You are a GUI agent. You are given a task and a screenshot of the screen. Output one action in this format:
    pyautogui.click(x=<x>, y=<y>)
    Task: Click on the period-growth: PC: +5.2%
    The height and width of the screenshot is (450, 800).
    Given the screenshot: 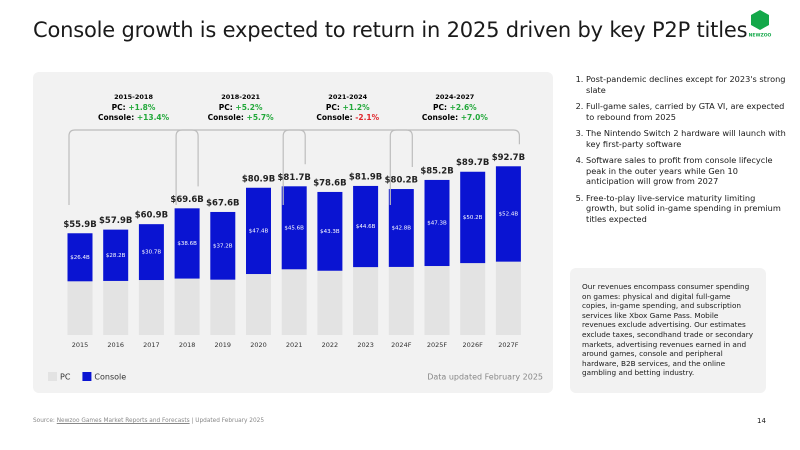 What is the action you would take?
    pyautogui.click(x=241, y=107)
    